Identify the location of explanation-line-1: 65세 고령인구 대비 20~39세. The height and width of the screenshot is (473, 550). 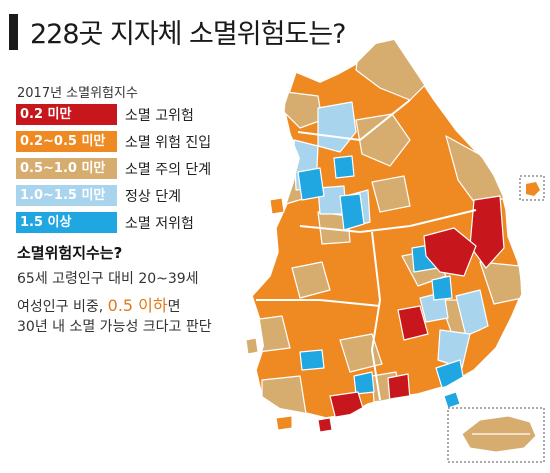
(108, 279).